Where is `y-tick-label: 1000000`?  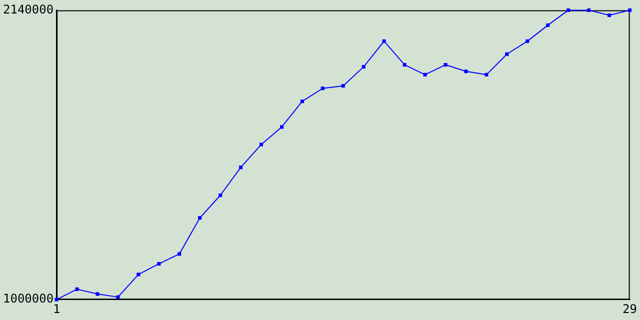 y-tick-label: 1000000 is located at coordinates (28, 299).